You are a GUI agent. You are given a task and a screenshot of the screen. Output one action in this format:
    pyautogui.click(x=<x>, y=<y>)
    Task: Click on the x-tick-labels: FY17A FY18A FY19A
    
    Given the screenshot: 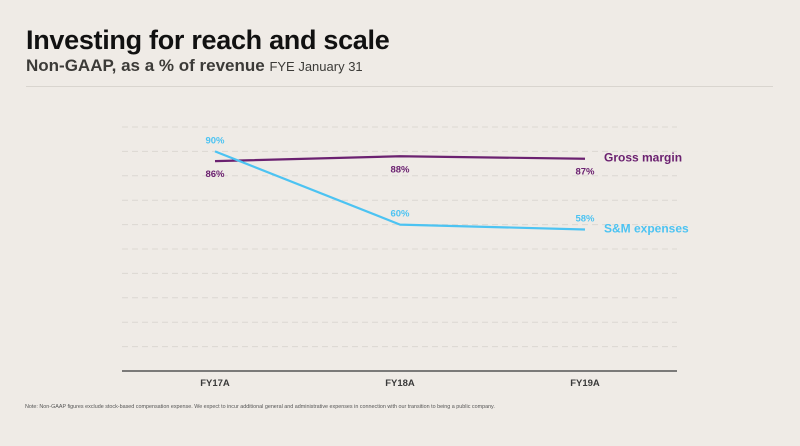 What is the action you would take?
    pyautogui.click(x=400, y=383)
    